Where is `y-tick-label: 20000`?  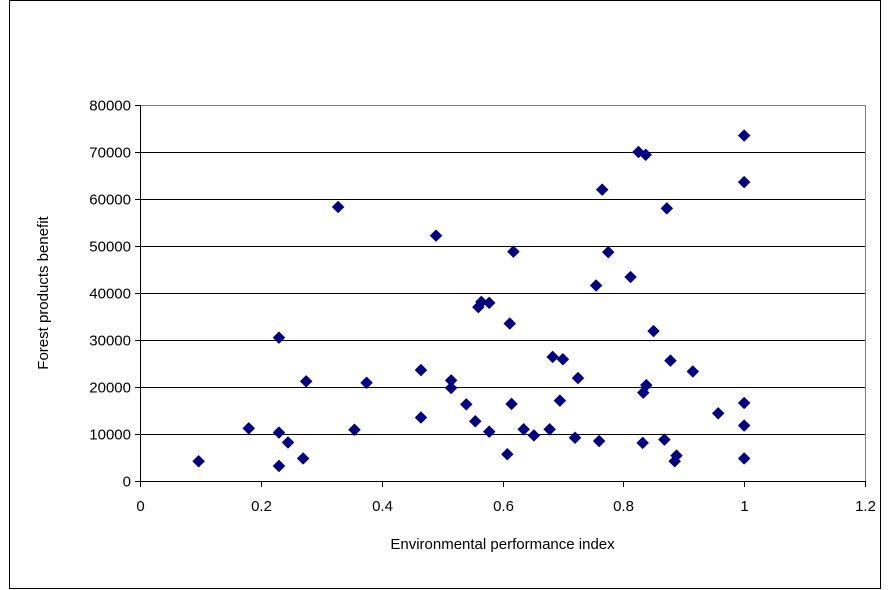 y-tick-label: 20000 is located at coordinates (110, 388).